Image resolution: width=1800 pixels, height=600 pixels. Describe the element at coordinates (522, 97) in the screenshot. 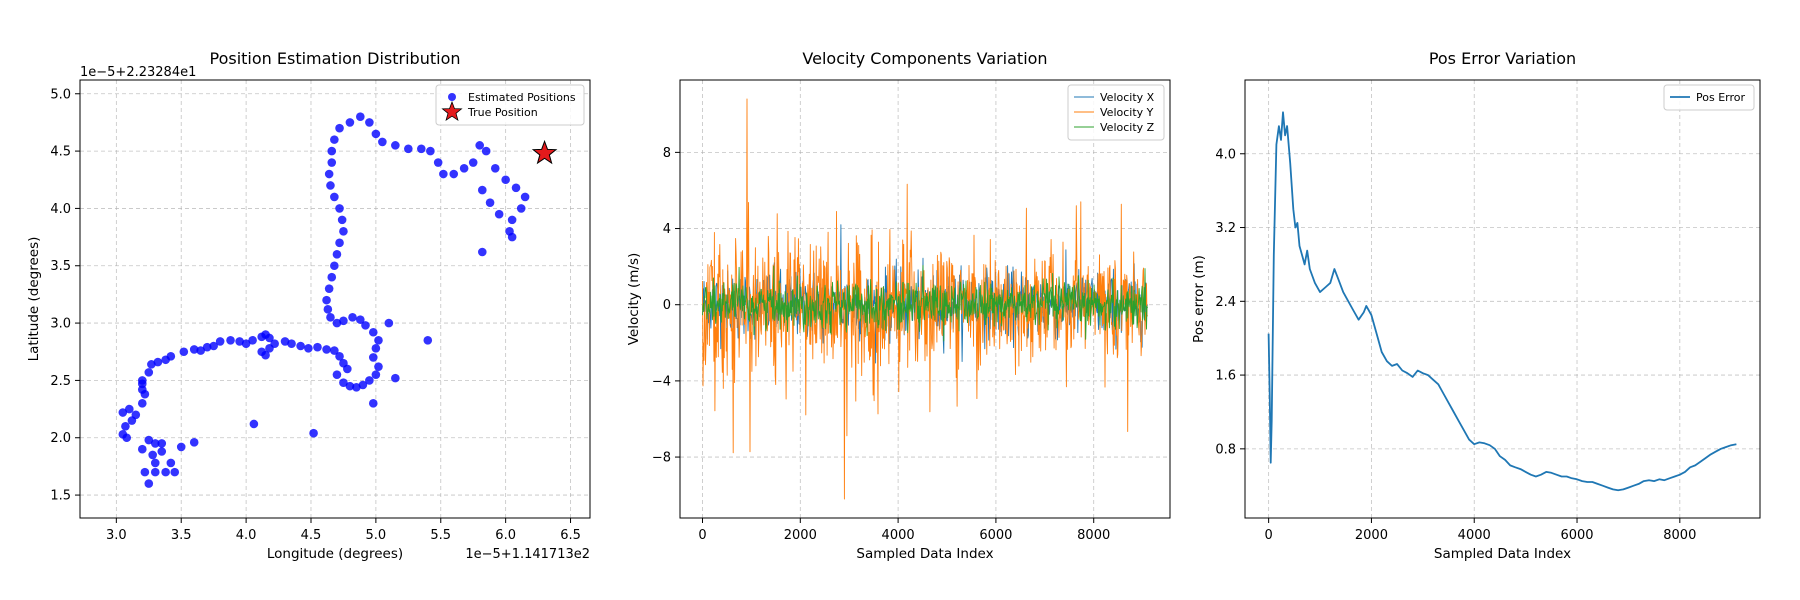

I see `legend-label: Estimated Positions` at that location.